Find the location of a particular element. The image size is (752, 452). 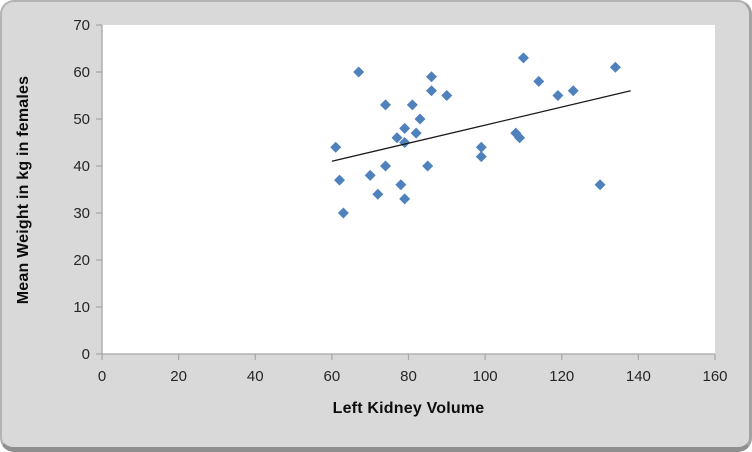

y-tick-label: 70 is located at coordinates (81, 25).